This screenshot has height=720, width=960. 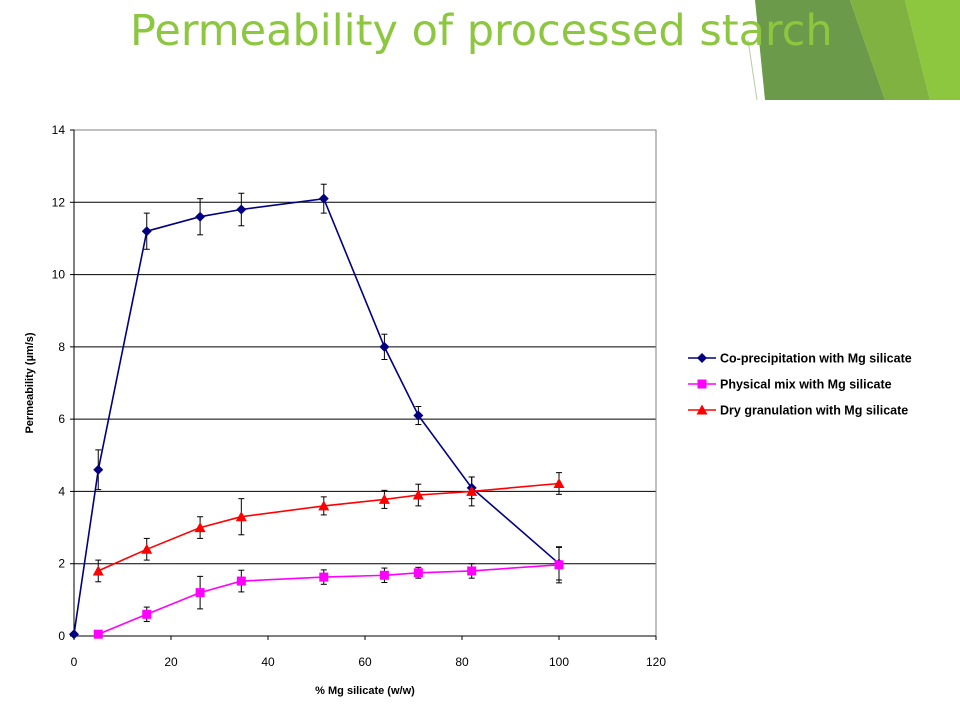 What do you see at coordinates (59, 202) in the screenshot?
I see `y-tick-label: 12` at bounding box center [59, 202].